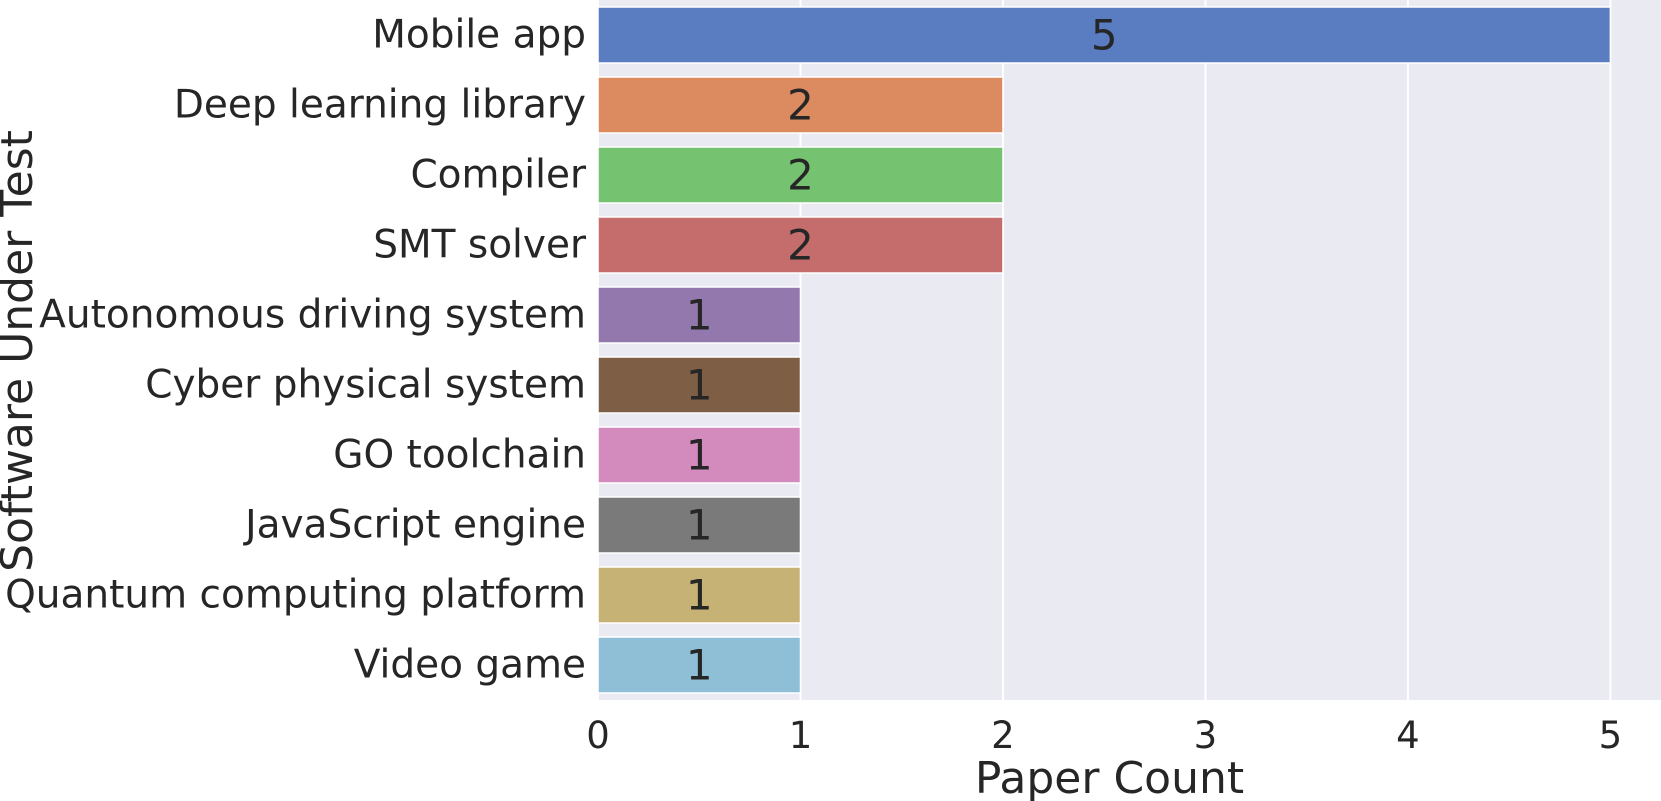 The image size is (1661, 801). Describe the element at coordinates (295, 595) in the screenshot. I see `category-label: Quantum computing platform` at that location.